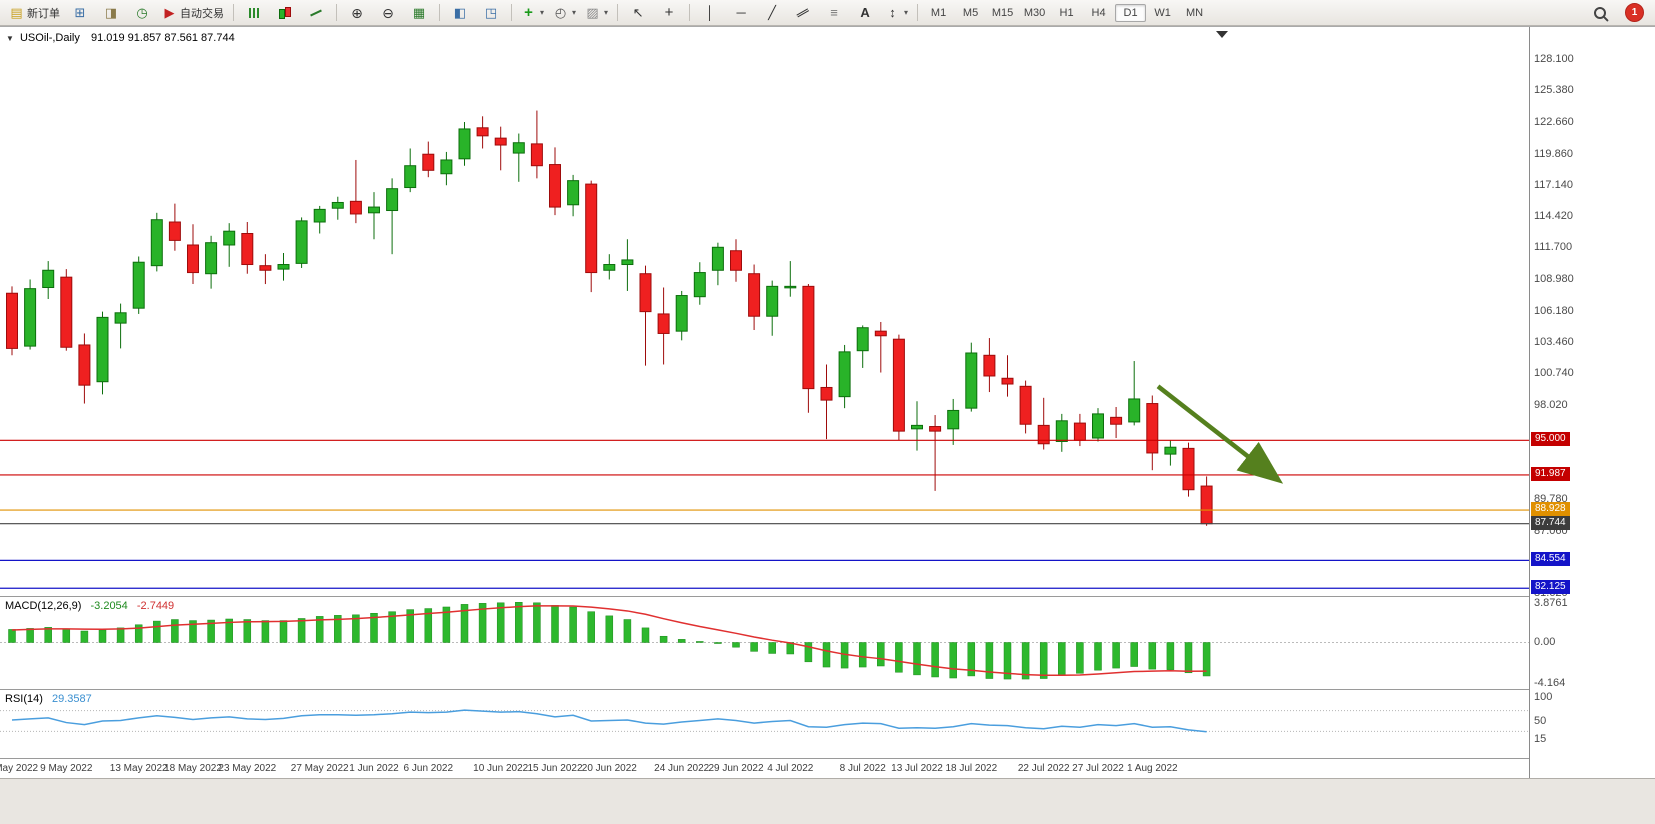 Image resolution: width=1655 pixels, height=824 pixels. What do you see at coordinates (938, 12) in the screenshot?
I see `timeframe-m1: M1` at bounding box center [938, 12].